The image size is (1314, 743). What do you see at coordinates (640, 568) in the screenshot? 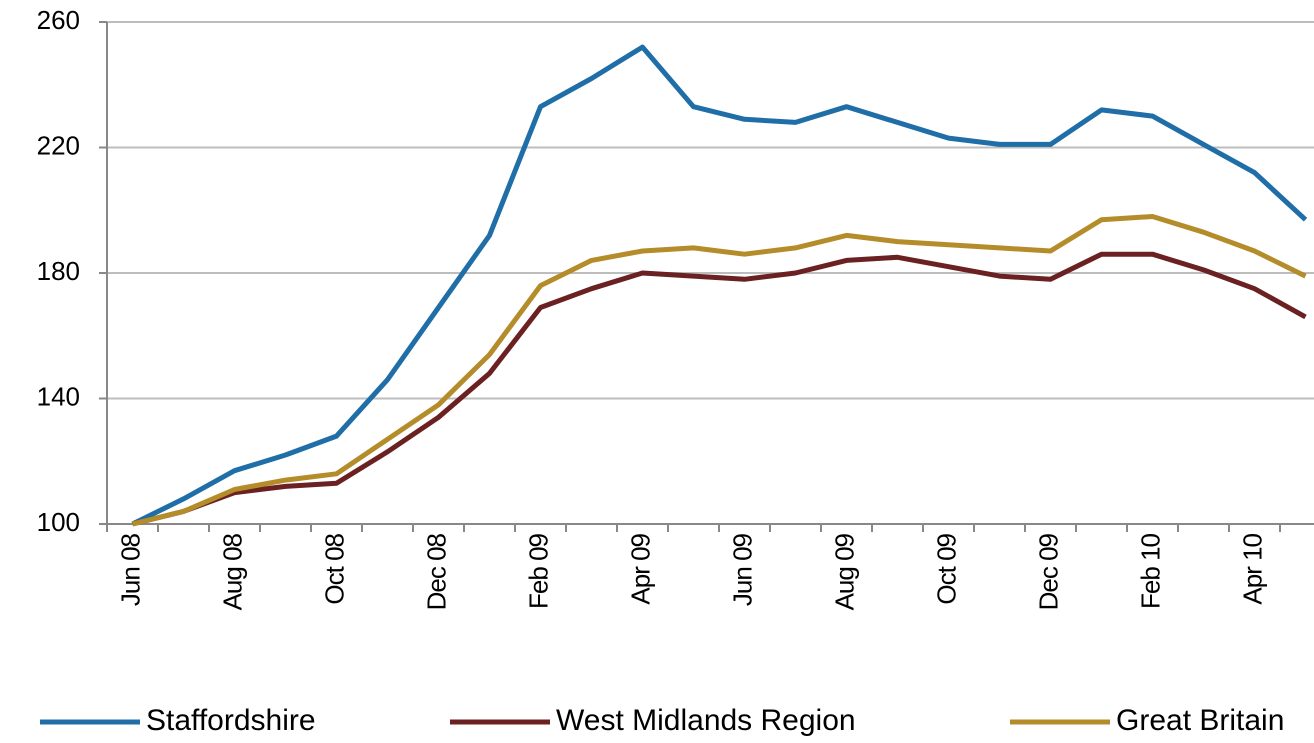
I see `x-tick-label: Apr 09` at bounding box center [640, 568].